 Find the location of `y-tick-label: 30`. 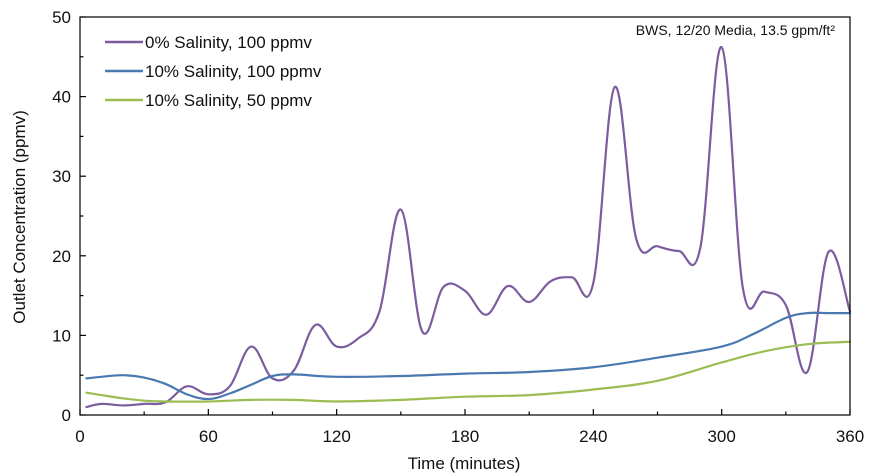

y-tick-label: 30 is located at coordinates (61, 176).